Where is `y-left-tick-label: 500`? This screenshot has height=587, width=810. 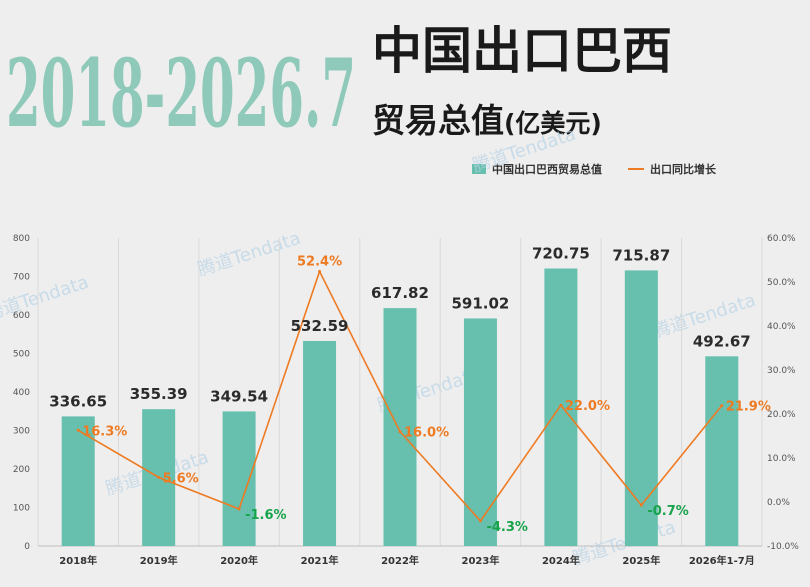
y-left-tick-label: 500 is located at coordinates (21, 355).